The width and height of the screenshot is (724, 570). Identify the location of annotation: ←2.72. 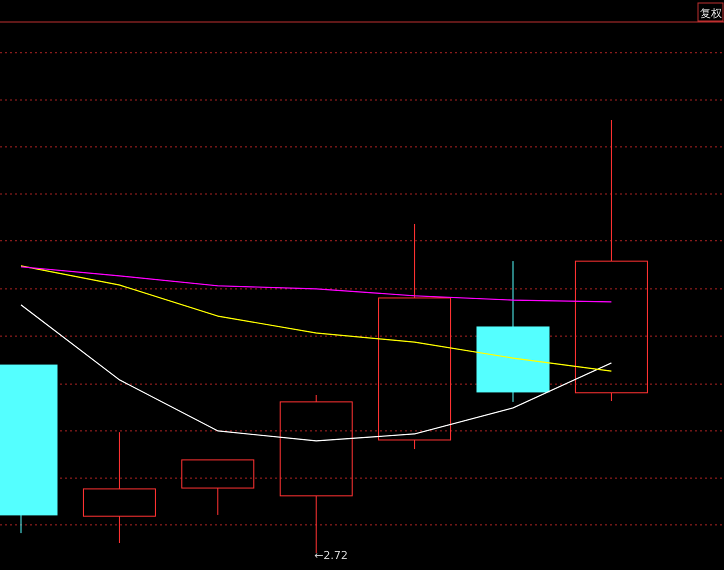
(331, 555).